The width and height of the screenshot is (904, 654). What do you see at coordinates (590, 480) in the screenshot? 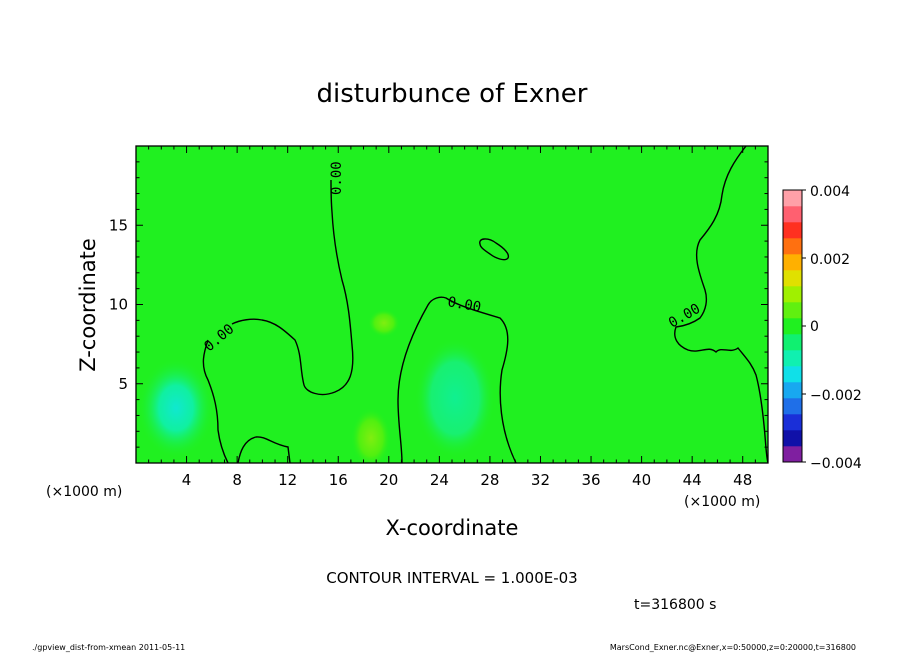
I see `x-tick-label: 36` at bounding box center [590, 480].